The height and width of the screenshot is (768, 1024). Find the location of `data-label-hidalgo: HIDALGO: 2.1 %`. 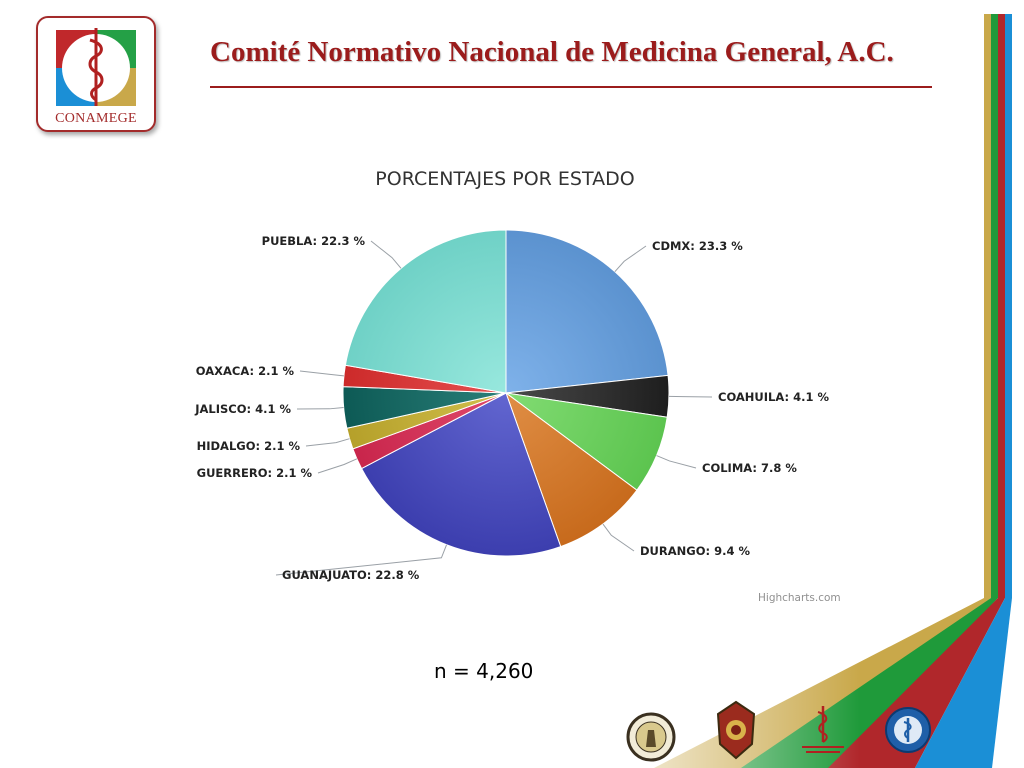

data-label-hidalgo: HIDALGO: 2.1 % is located at coordinates (249, 446).